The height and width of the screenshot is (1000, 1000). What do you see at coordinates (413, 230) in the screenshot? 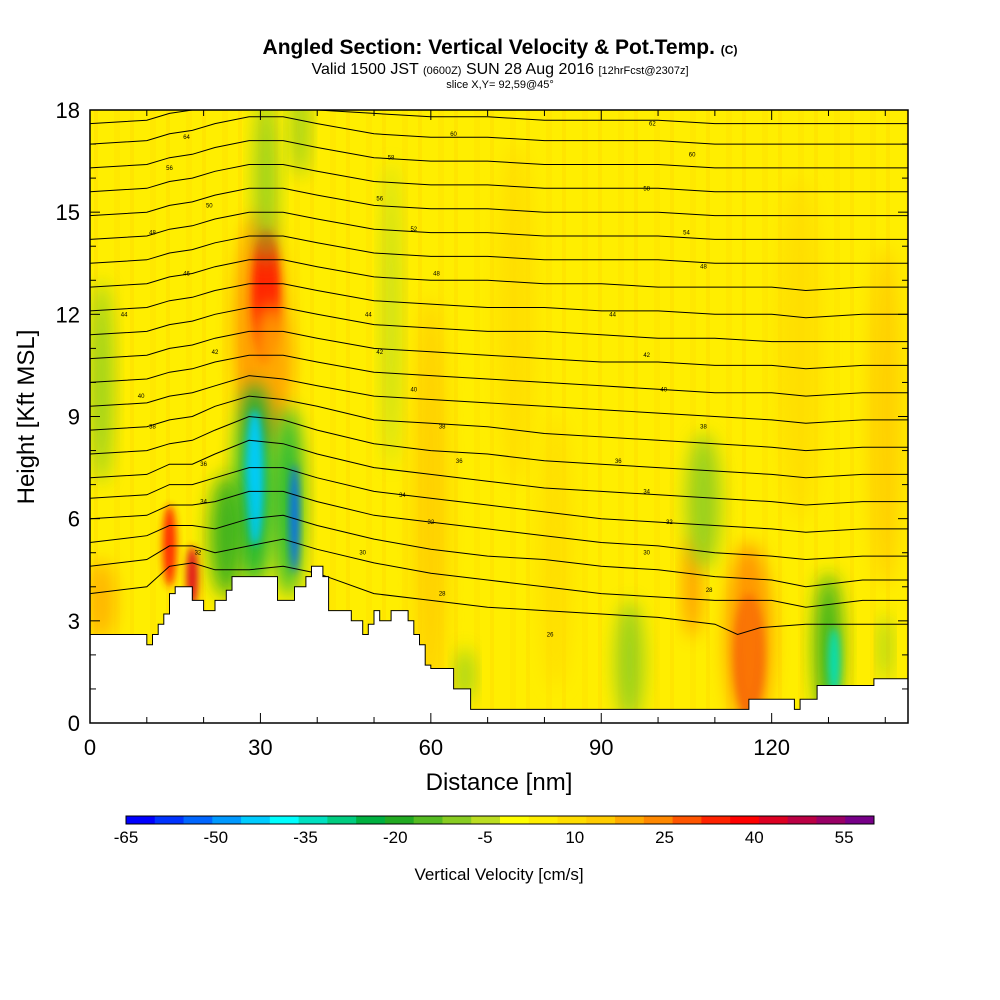
I see `contour-label: 52` at bounding box center [413, 230].